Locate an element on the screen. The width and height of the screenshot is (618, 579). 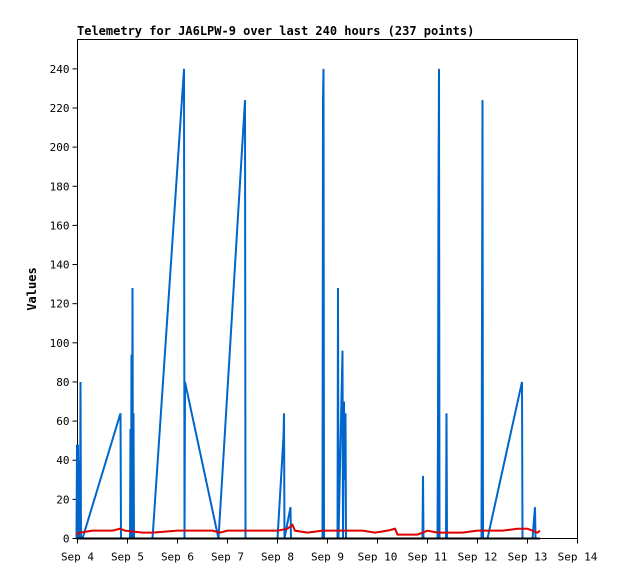
x-tick-label: Sep 13 is located at coordinates (528, 557).